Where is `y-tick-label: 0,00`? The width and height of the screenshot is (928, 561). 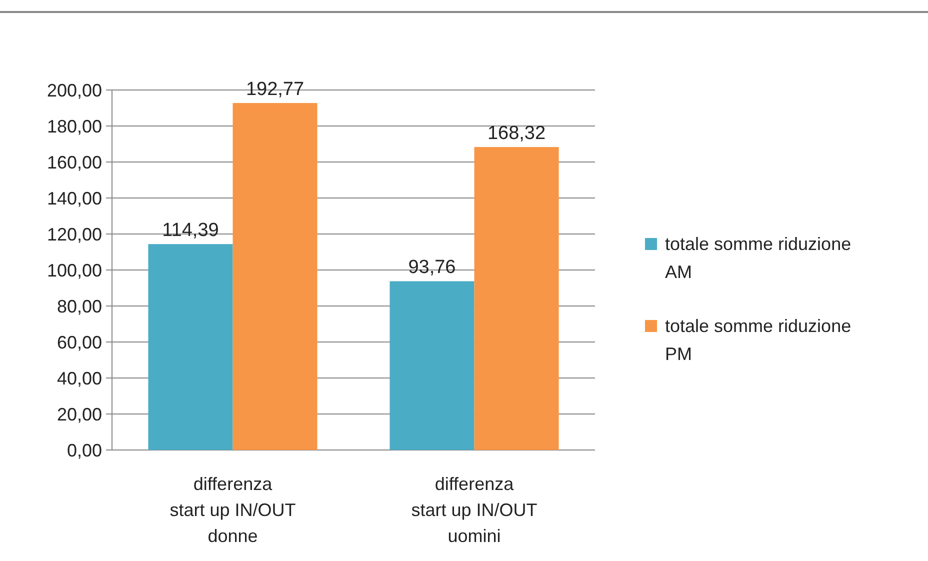 y-tick-label: 0,00 is located at coordinates (84, 450).